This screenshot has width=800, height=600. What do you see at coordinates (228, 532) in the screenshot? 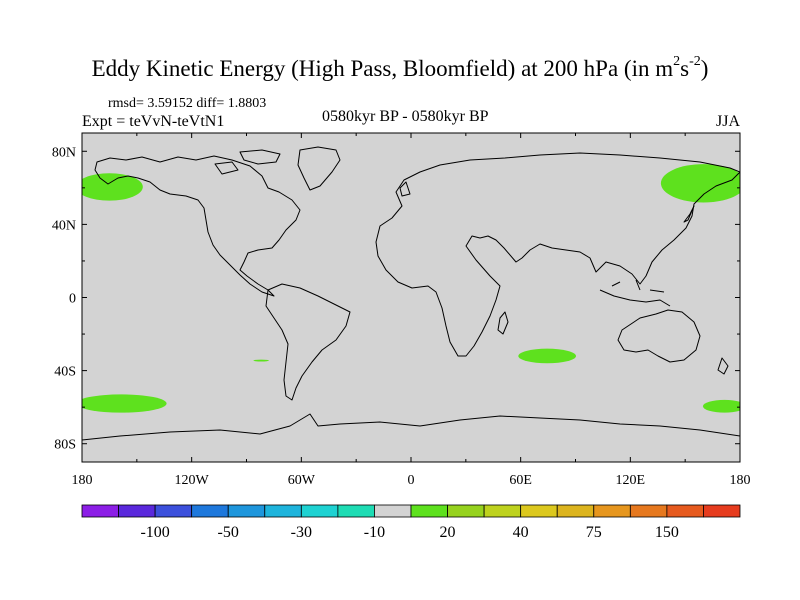
I see `colorbar-label: -50` at bounding box center [228, 532].